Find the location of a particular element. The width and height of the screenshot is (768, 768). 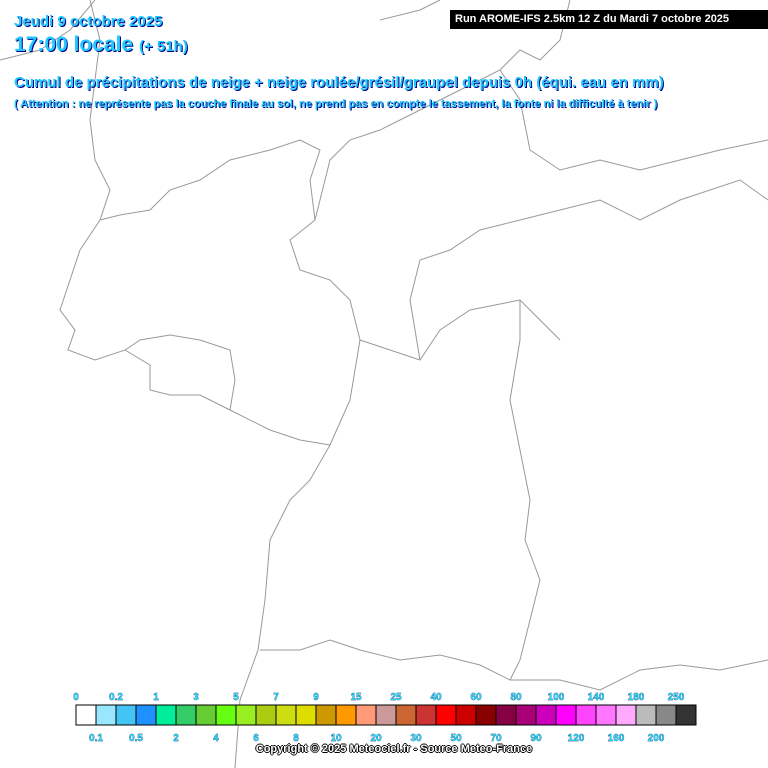

legend-label: 160 is located at coordinates (616, 738).